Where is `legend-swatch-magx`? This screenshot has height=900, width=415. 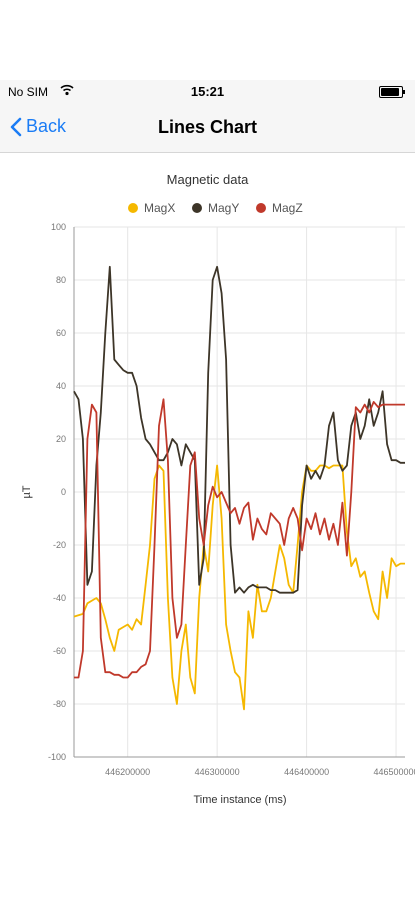
legend-swatch-magx is located at coordinates (133, 208).